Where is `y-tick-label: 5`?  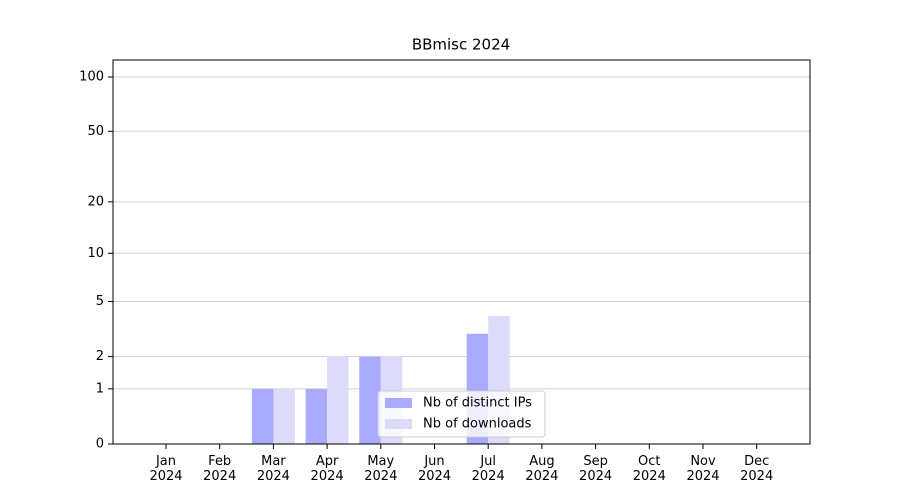 y-tick-label: 5 is located at coordinates (100, 301).